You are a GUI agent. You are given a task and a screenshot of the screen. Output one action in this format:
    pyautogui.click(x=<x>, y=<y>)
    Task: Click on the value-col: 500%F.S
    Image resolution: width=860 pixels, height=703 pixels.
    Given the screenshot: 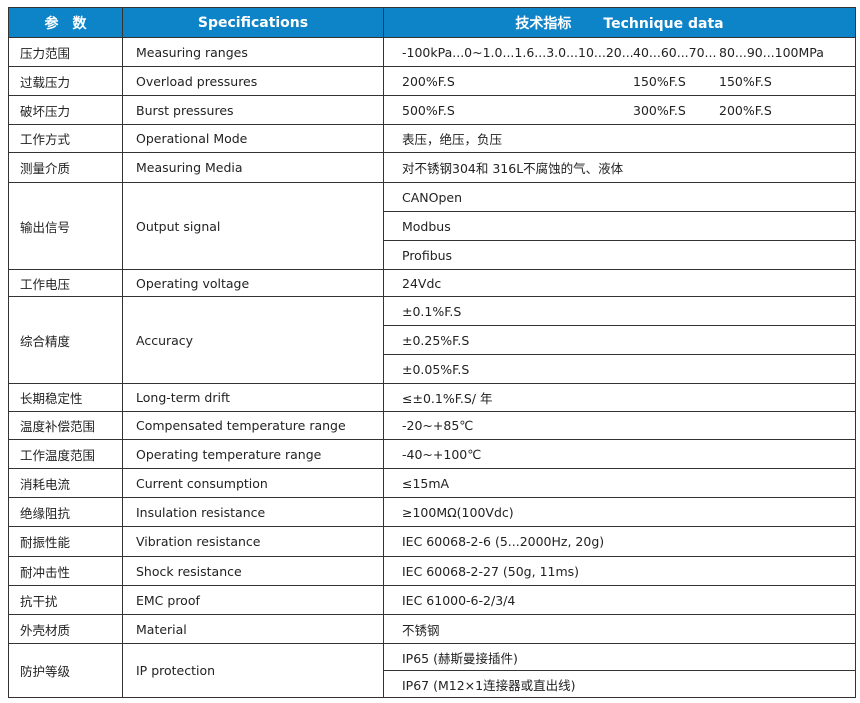 What is the action you would take?
    pyautogui.click(x=428, y=110)
    